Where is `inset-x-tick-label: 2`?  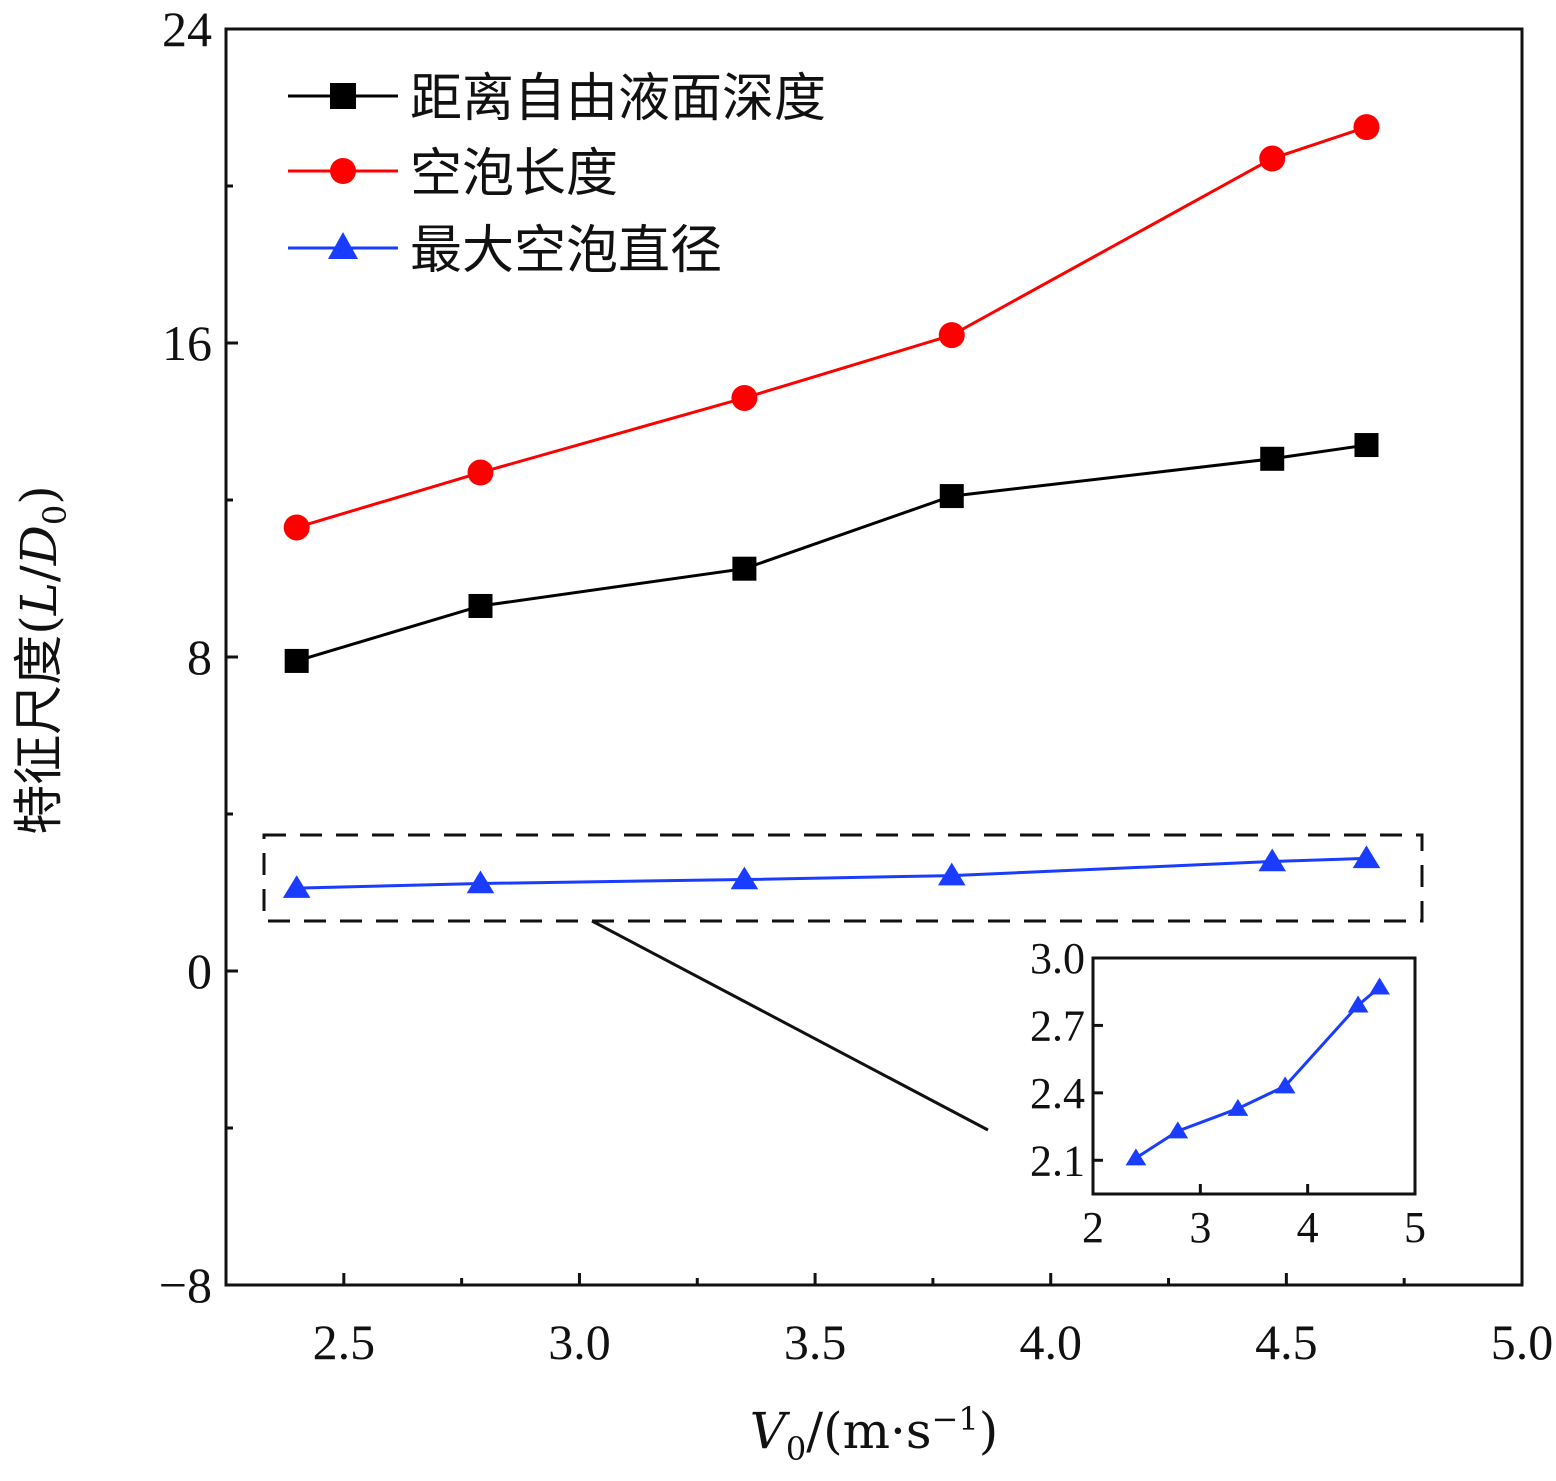
inset-x-tick-label: 2 is located at coordinates (1093, 1227).